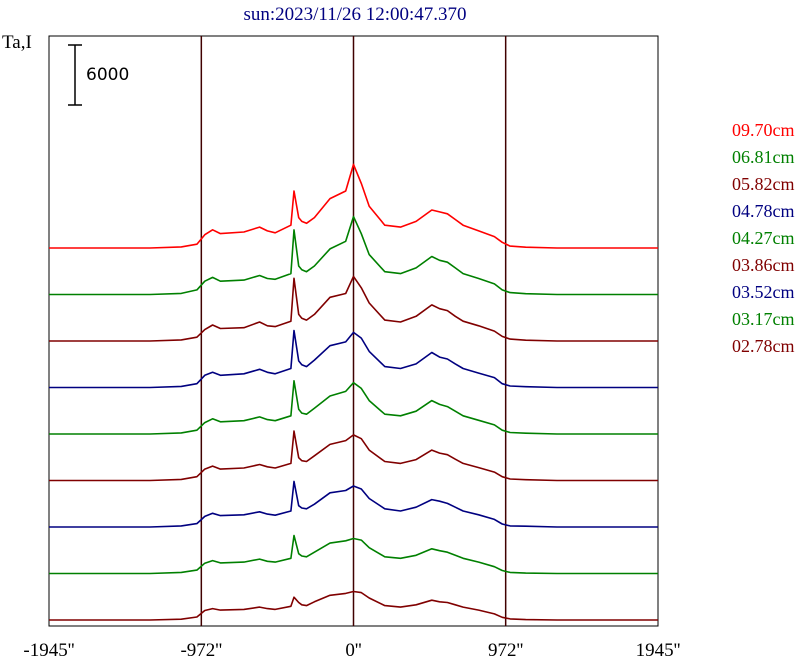 The image size is (807, 662). Describe the element at coordinates (505, 650) in the screenshot. I see `x-tick-label-3: 972''` at that location.